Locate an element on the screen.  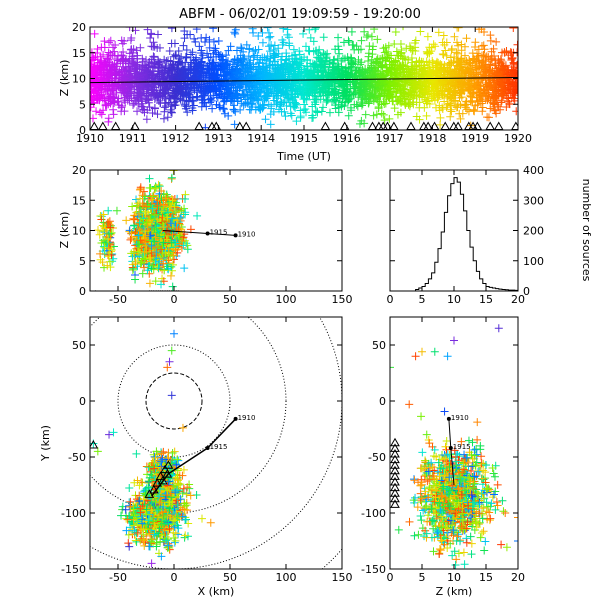
x-tick-label: 1910 is located at coordinates (90, 138).